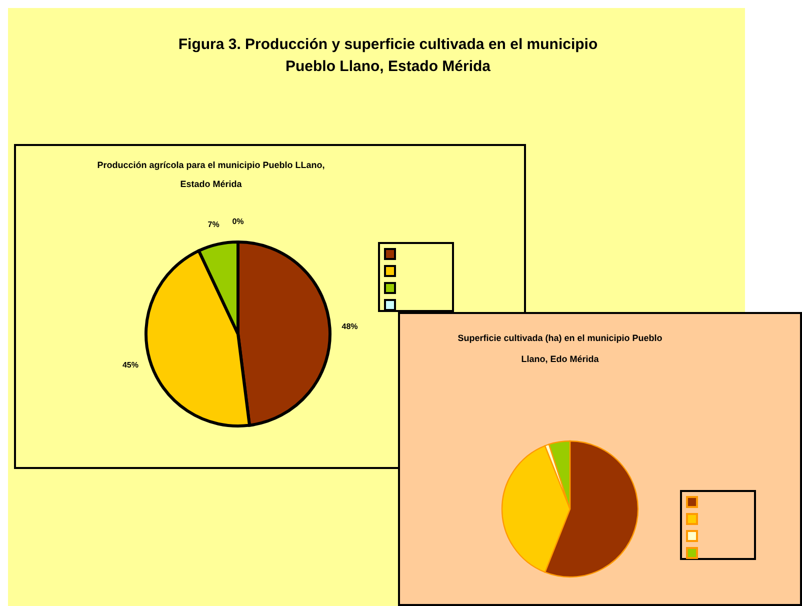 This screenshot has width=802, height=606. Describe the element at coordinates (560, 348) in the screenshot. I see `chart-title: Superficie cultivada (ha) en el municipio Pueblo Llano, Edo Mérida` at that location.